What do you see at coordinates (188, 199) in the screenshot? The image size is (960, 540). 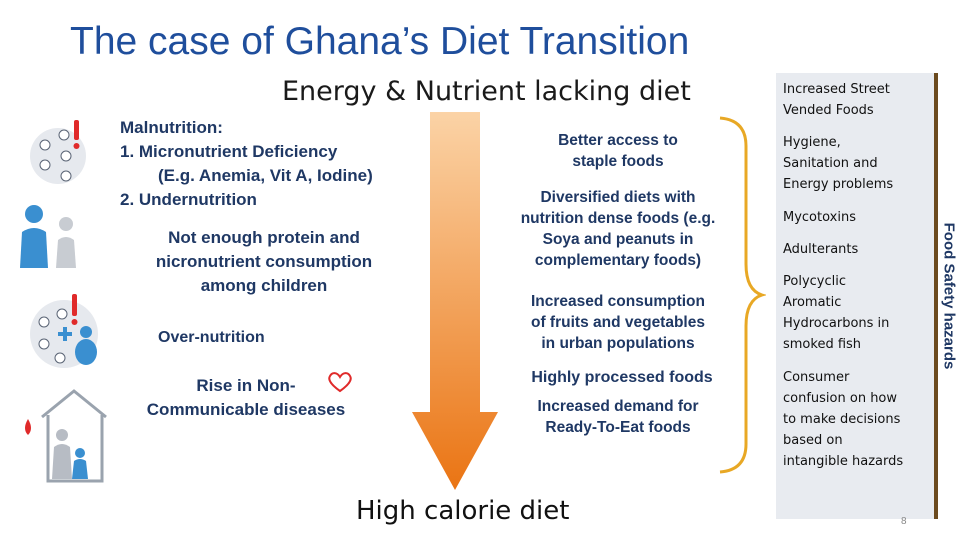 I see `malnutrition-item-2: 2. Undernutrition` at bounding box center [188, 199].